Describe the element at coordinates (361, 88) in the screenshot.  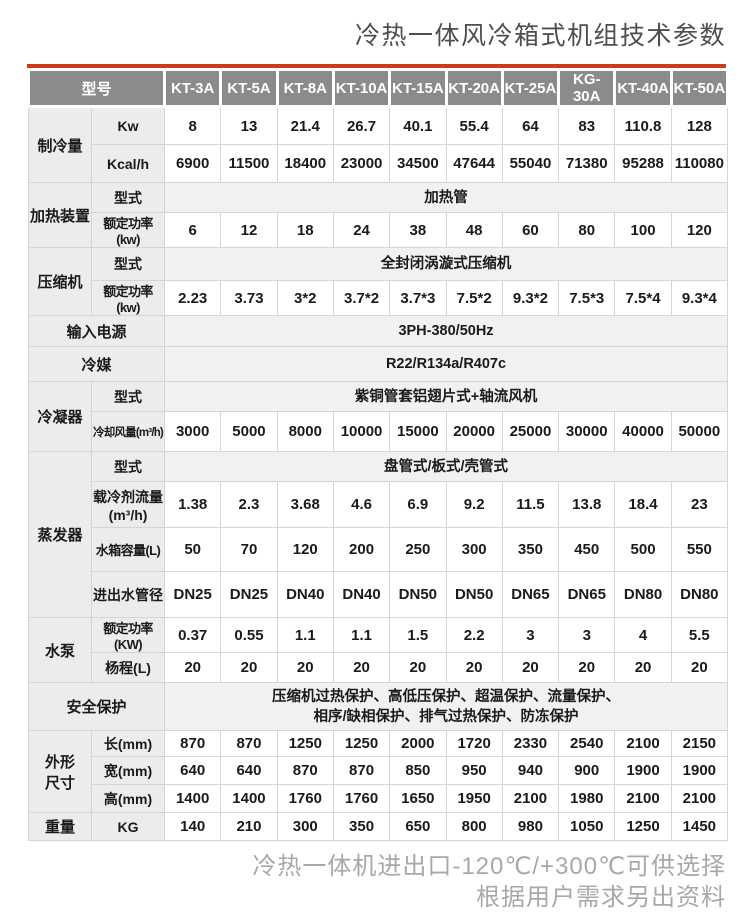
I see `model-header-cell: KT-10A` at that location.